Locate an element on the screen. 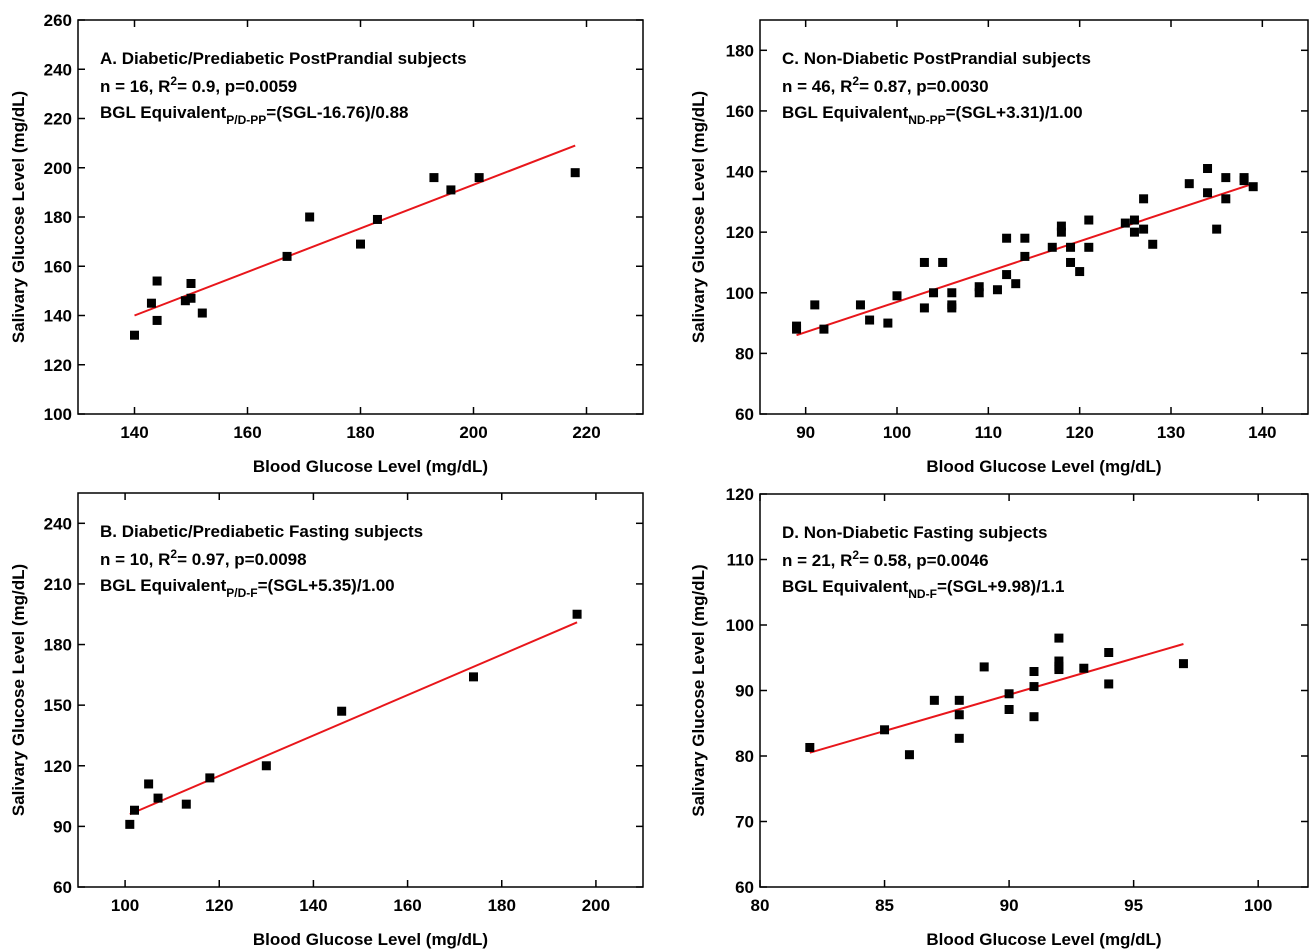 The height and width of the screenshot is (949, 1311). y-tick-label: 60 is located at coordinates (62, 887).